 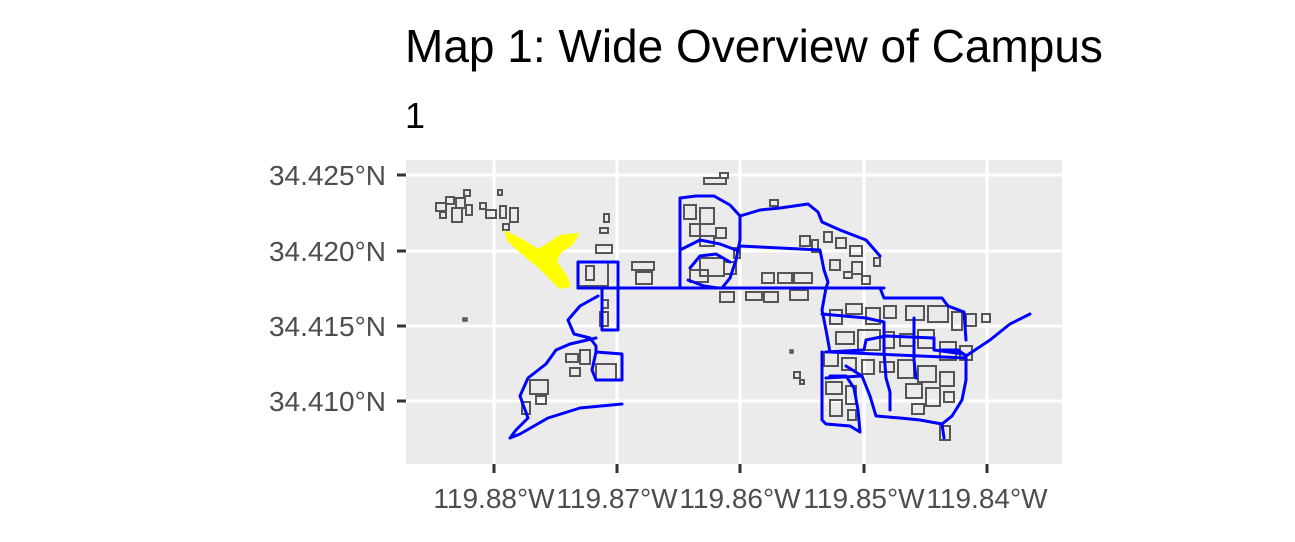 What do you see at coordinates (740, 498) in the screenshot?
I see `x-tick-label: 119.86°W` at bounding box center [740, 498].